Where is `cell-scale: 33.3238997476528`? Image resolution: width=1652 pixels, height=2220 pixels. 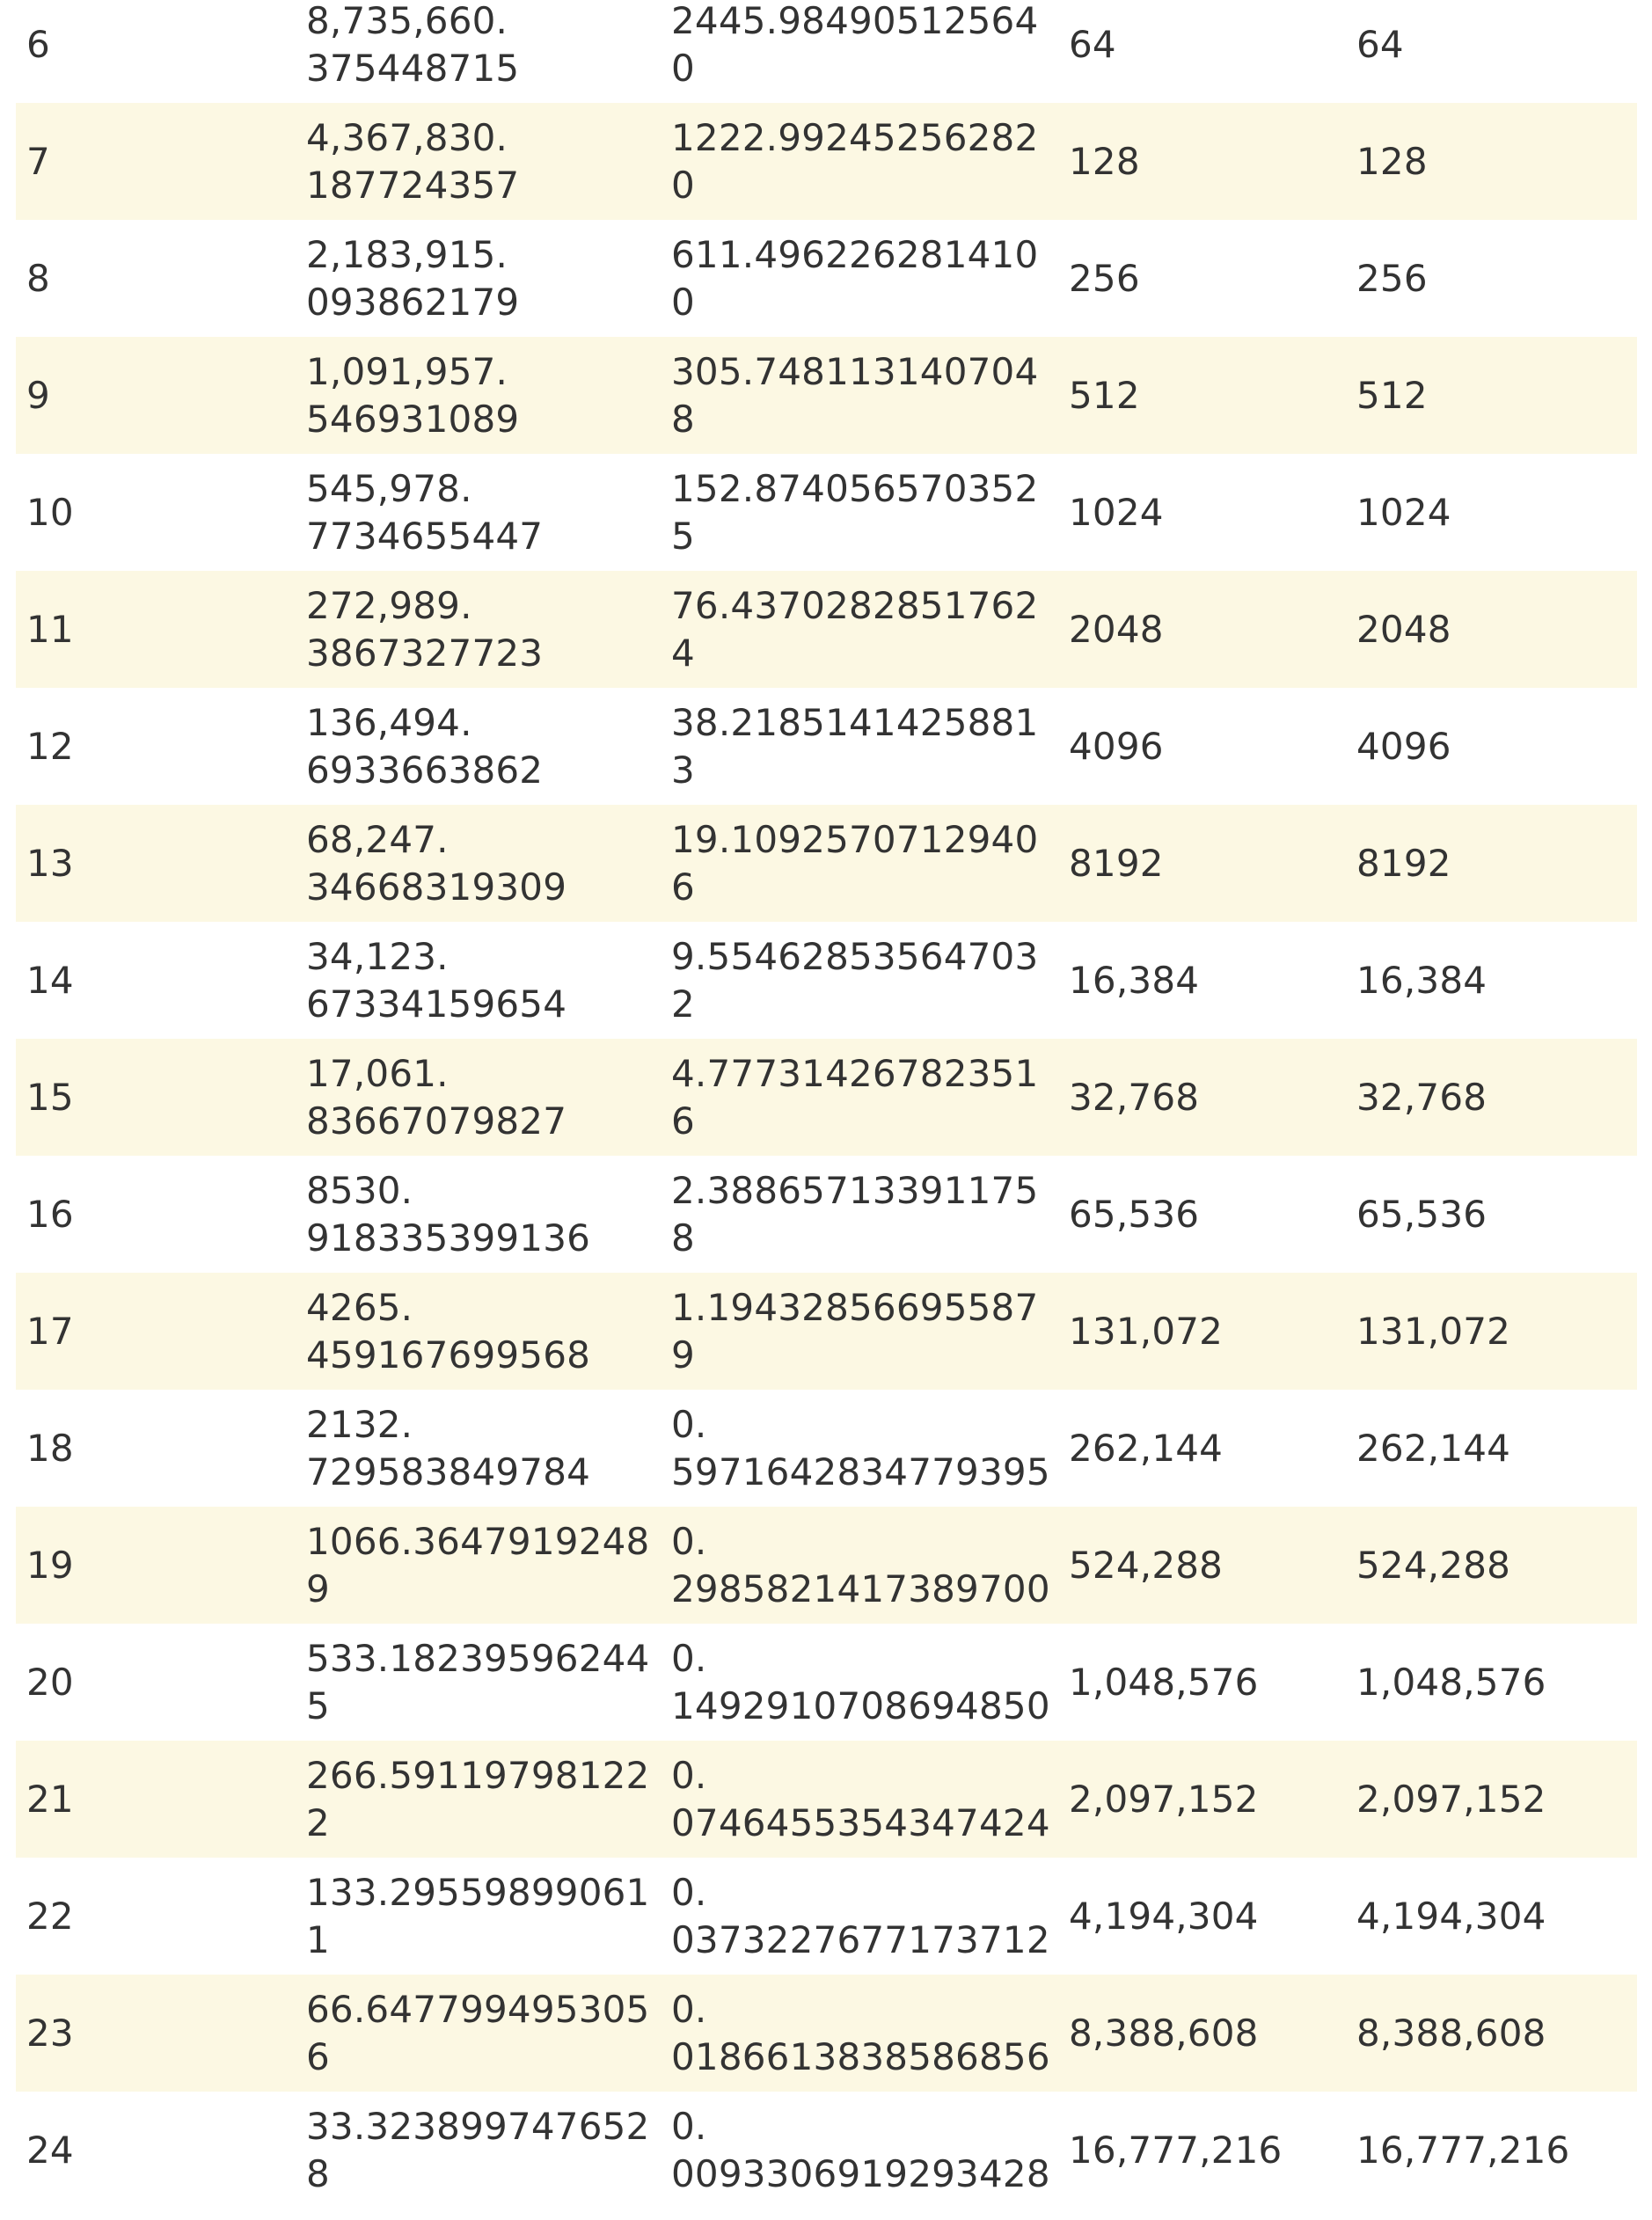
cell-scale: 33.3238997476528 is located at coordinates (478, 2149).